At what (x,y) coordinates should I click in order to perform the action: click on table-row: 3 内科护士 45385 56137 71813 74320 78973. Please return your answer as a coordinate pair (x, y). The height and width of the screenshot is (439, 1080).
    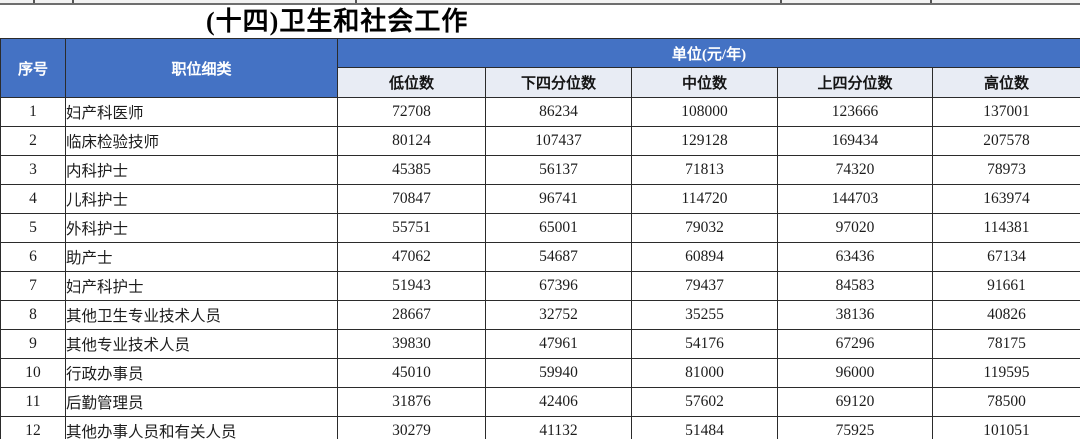
    Looking at the image, I should click on (540, 170).